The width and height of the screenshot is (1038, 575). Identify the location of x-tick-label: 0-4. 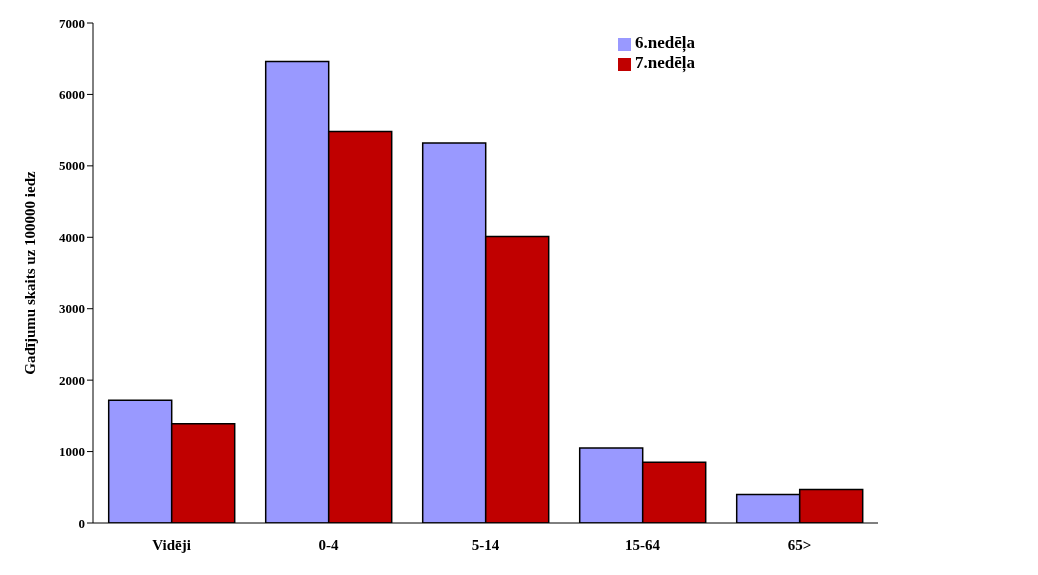
(328, 544).